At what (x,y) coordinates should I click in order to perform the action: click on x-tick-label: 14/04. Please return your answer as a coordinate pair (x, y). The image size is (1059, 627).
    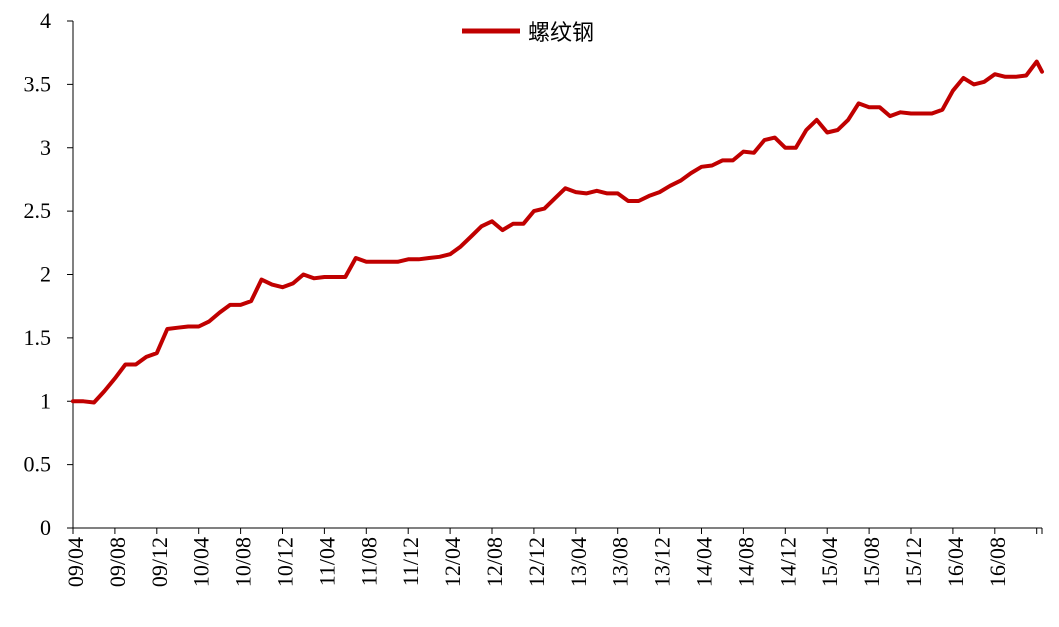
    Looking at the image, I should click on (704, 562).